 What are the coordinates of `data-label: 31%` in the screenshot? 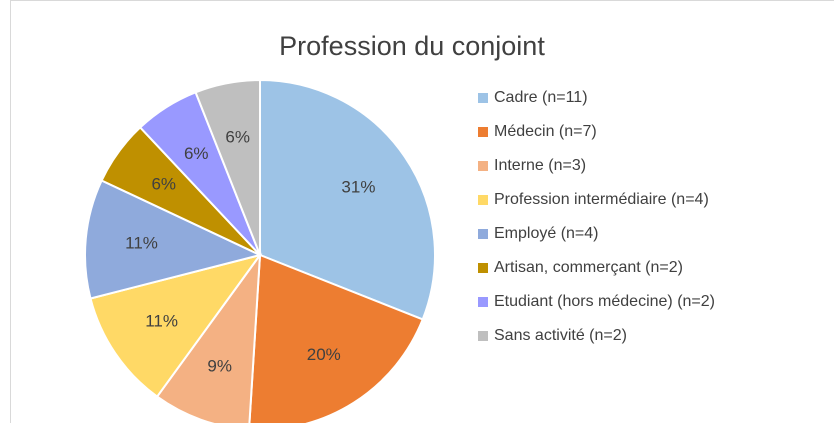 It's located at (358, 187).